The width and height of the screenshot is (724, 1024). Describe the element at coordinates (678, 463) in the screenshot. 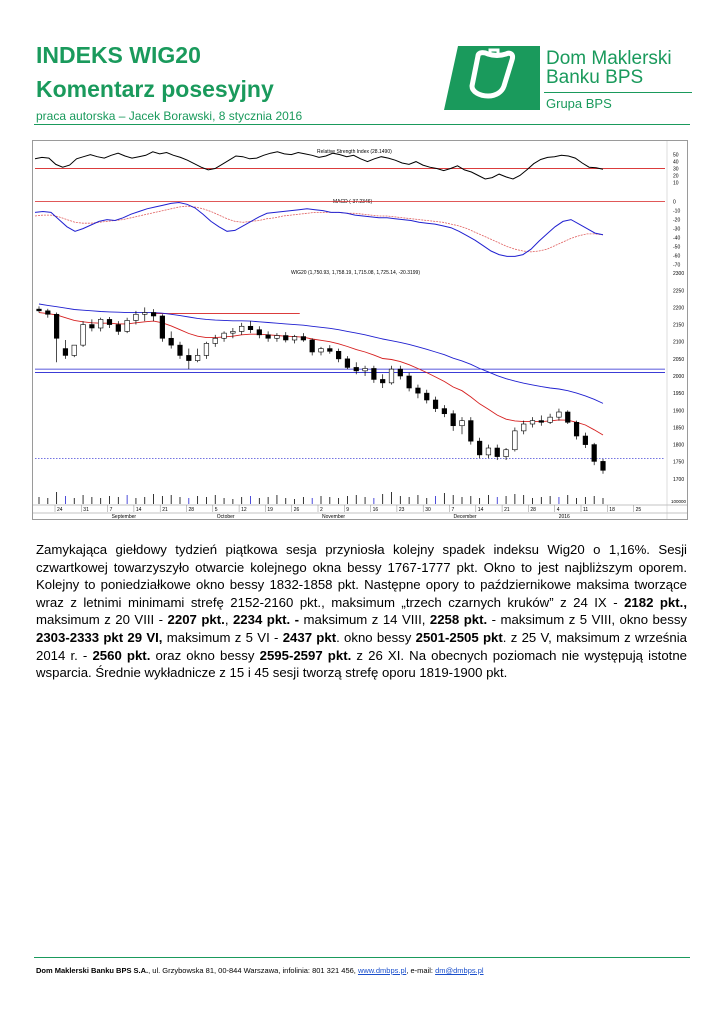

I see `price-tick-label: 1750` at that location.